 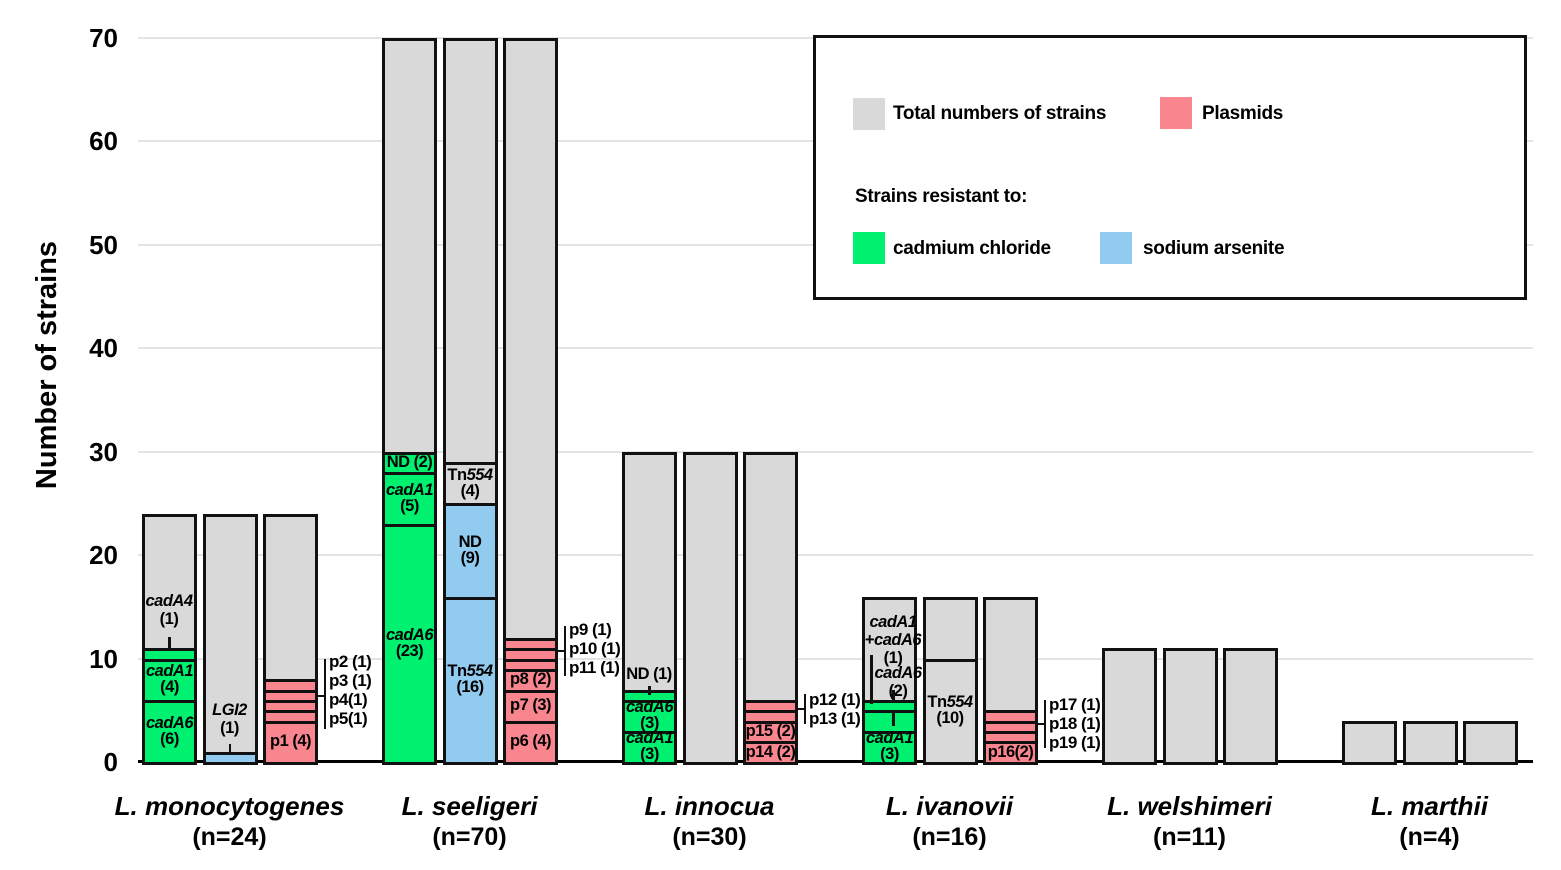 What do you see at coordinates (893, 640) in the screenshot?
I see `segment-float-label: cadA1 +cadA6 (1)` at bounding box center [893, 640].